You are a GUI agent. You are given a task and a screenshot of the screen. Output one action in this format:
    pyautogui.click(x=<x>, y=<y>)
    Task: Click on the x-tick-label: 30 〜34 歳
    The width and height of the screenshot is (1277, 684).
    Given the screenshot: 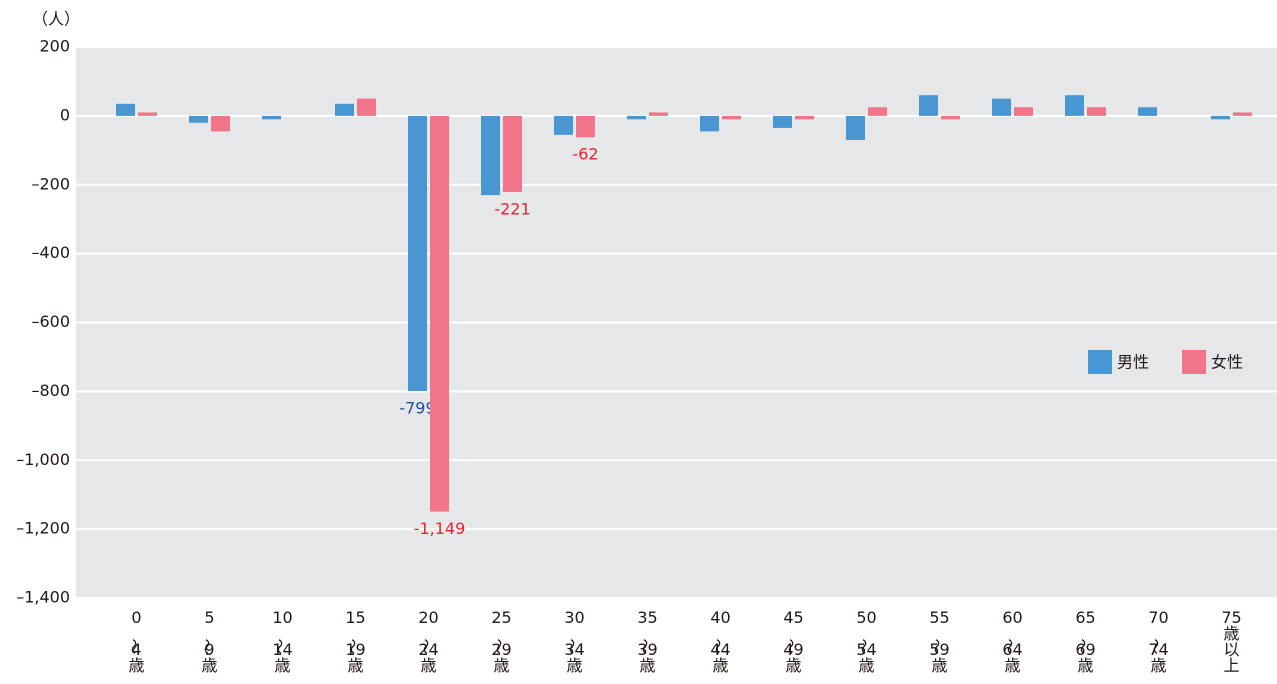 What is the action you would take?
    pyautogui.click(x=573, y=641)
    